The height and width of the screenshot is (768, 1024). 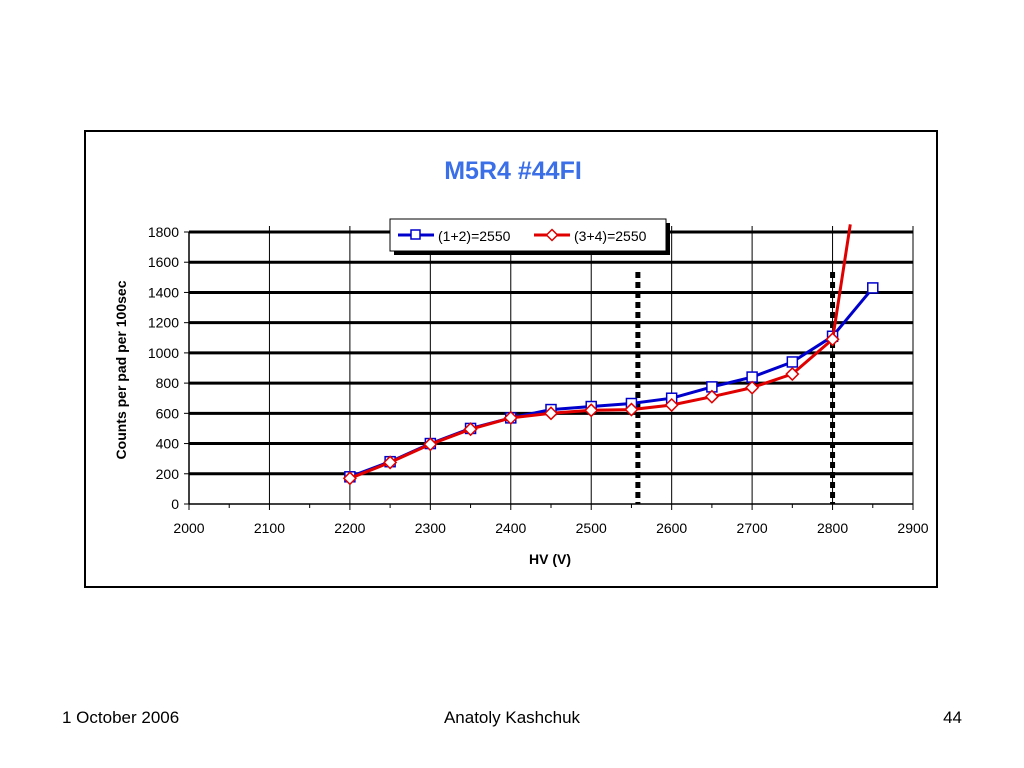 I want to click on footer-author: Anatoly Kashchuk, so click(x=512, y=717).